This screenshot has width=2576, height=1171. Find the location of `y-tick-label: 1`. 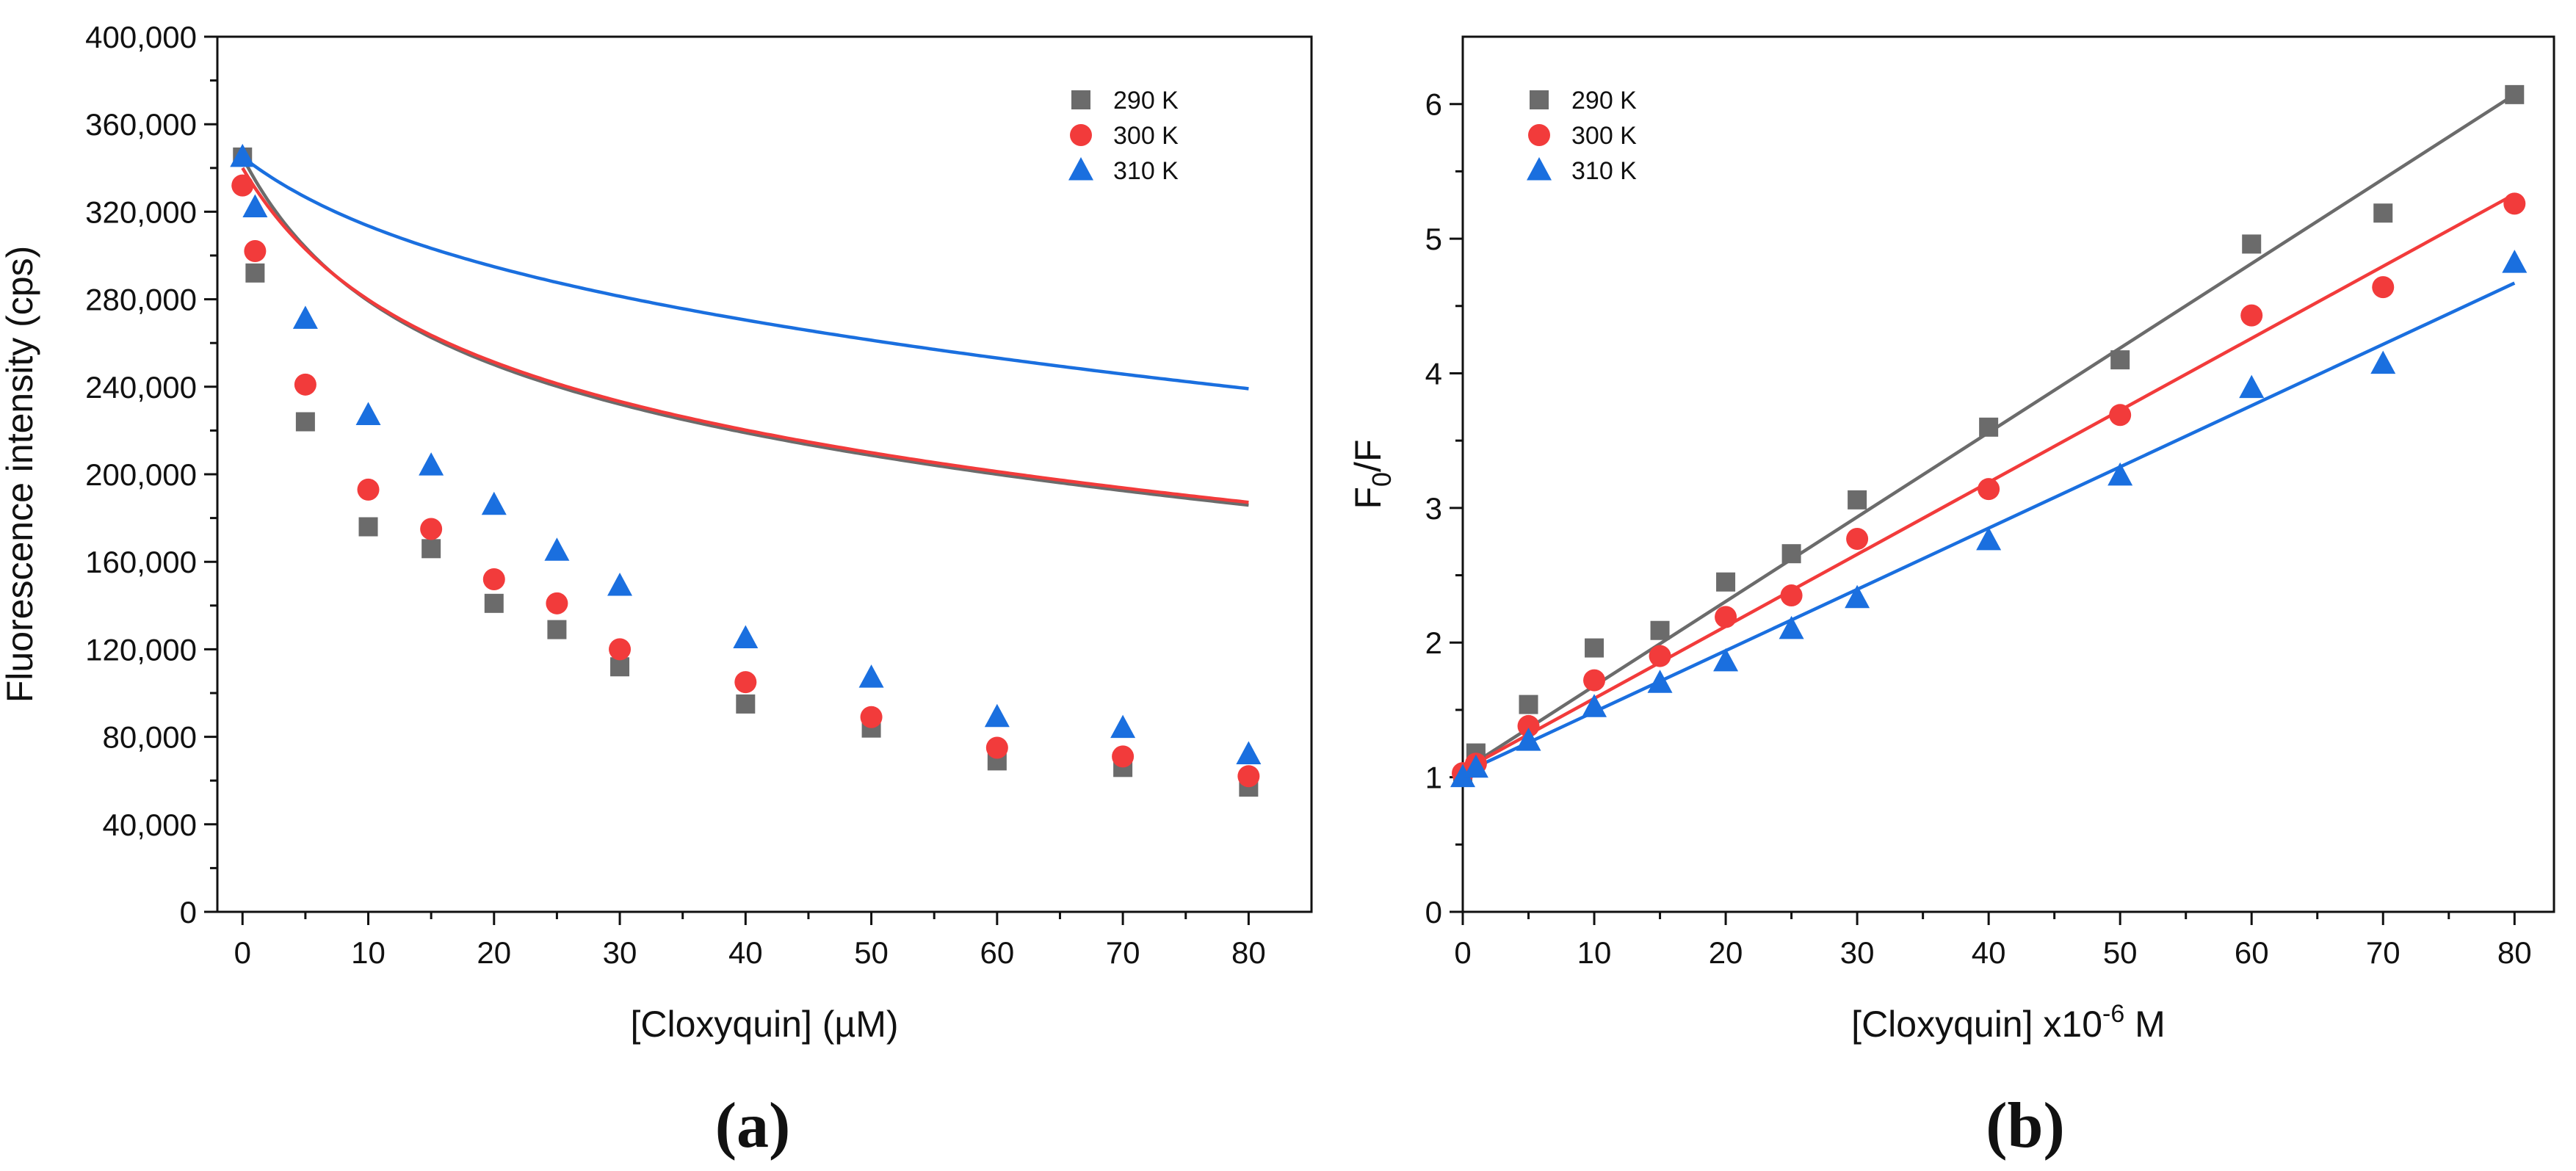

y-tick-label: 1 is located at coordinates (1433, 778).